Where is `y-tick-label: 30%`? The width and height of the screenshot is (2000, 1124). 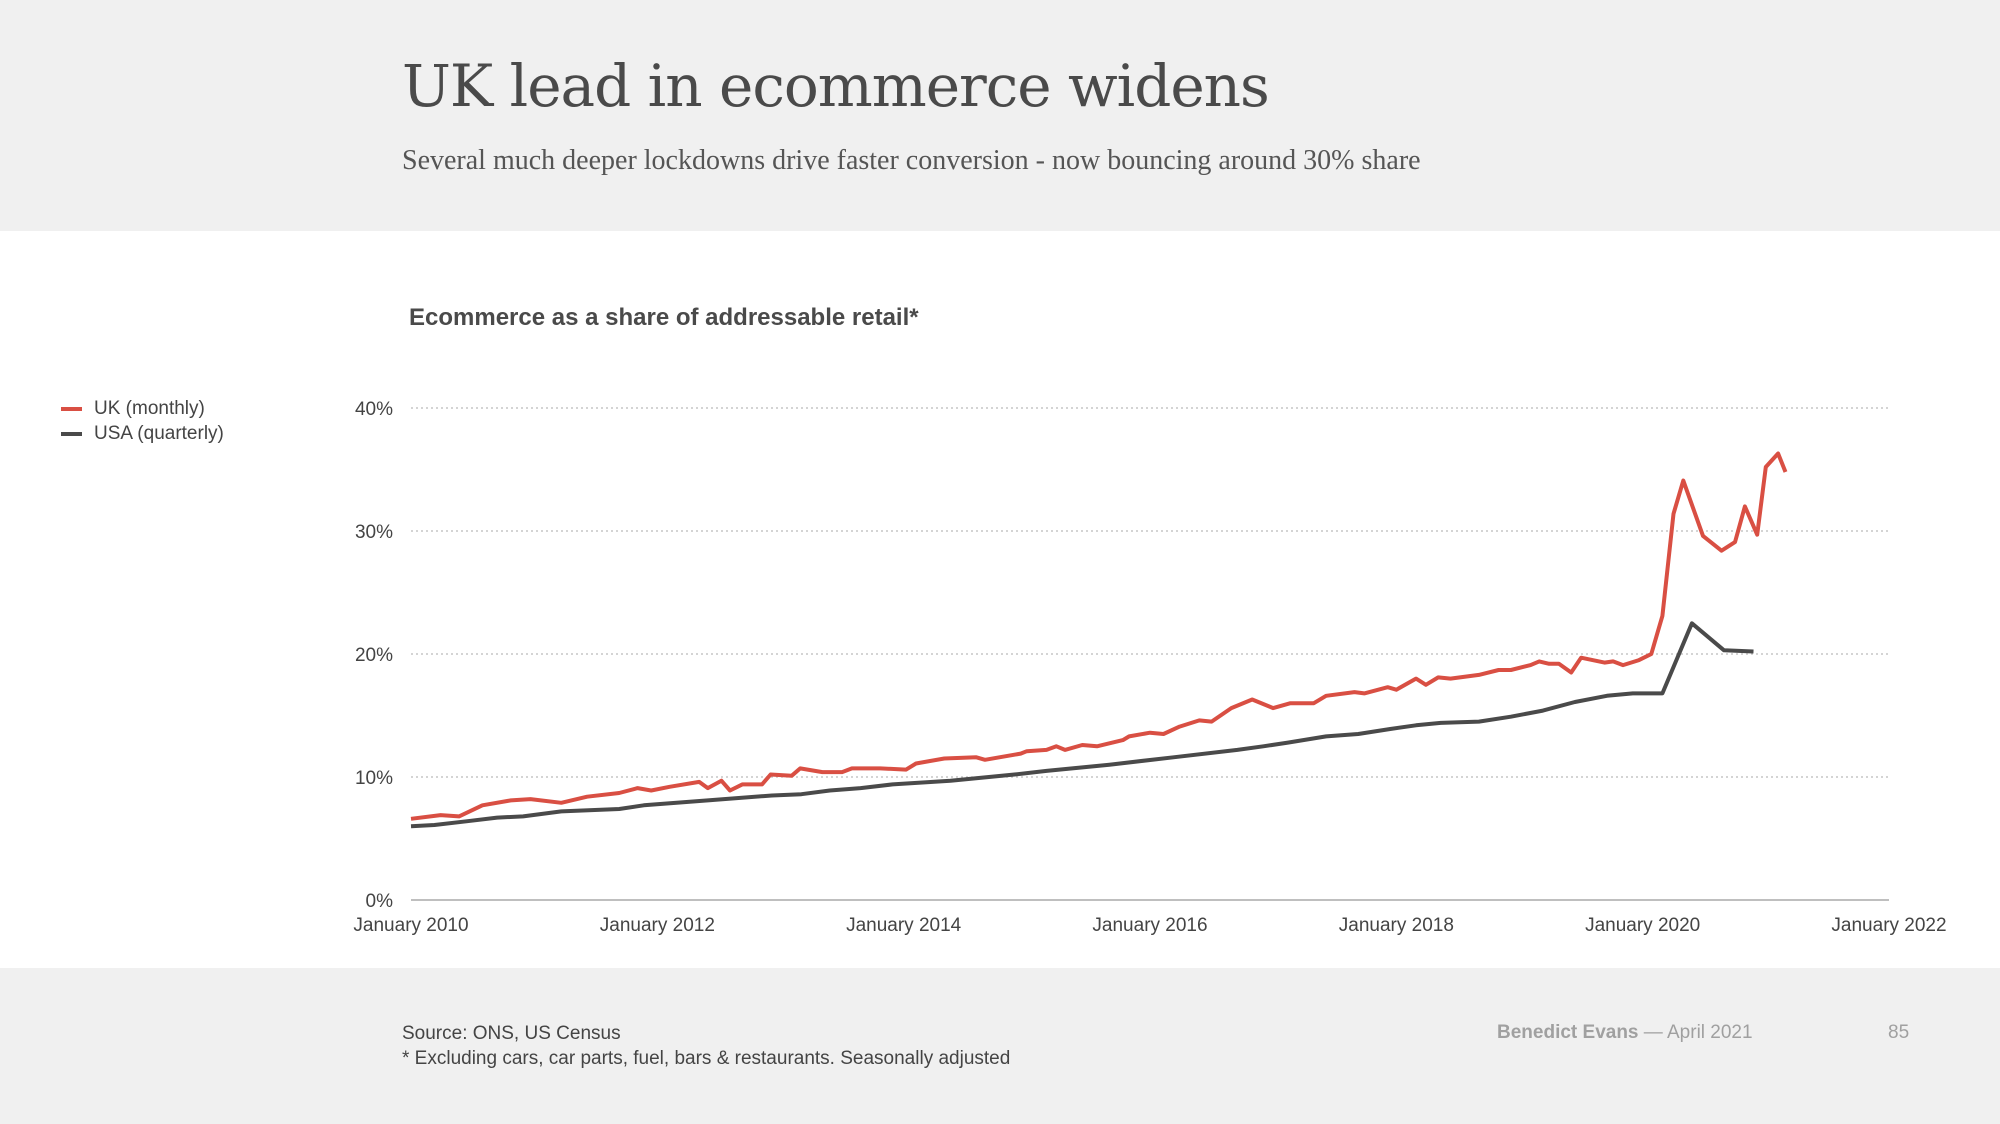
y-tick-label: 30% is located at coordinates (374, 532).